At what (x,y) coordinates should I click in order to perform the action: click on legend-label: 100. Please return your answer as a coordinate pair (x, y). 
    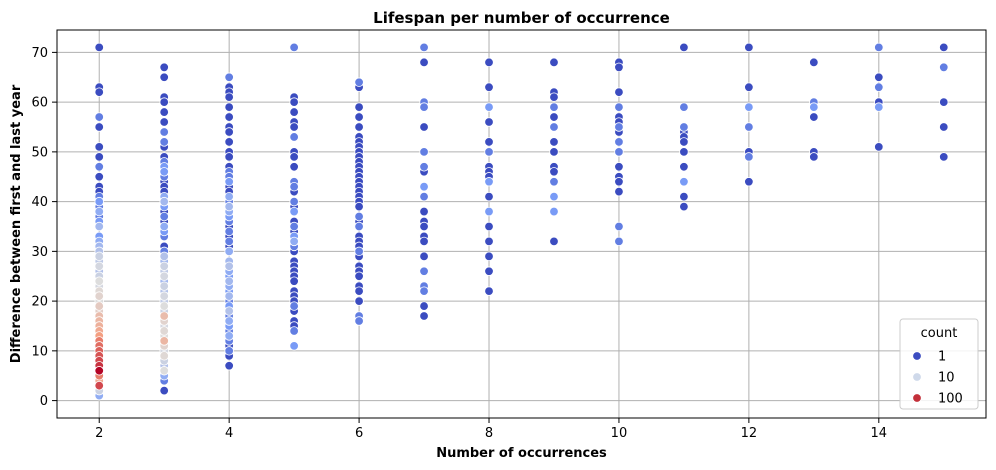
    Looking at the image, I should click on (950, 399).